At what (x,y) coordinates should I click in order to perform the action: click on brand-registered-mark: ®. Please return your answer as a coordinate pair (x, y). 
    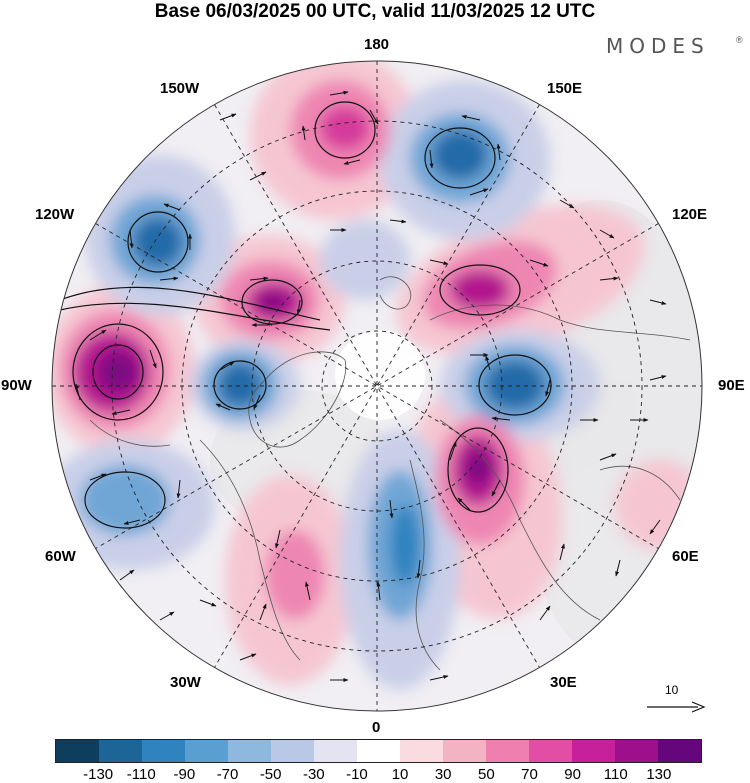
    Looking at the image, I should click on (739, 40).